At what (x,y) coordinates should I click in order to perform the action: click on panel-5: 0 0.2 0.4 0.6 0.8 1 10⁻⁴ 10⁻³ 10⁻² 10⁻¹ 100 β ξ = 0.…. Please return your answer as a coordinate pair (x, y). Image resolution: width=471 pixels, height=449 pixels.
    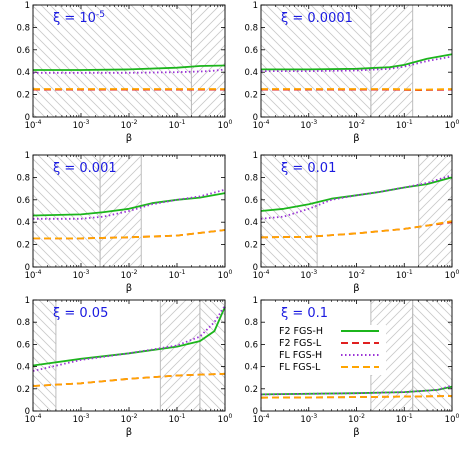
    Looking at the image, I should click on (124, 367).